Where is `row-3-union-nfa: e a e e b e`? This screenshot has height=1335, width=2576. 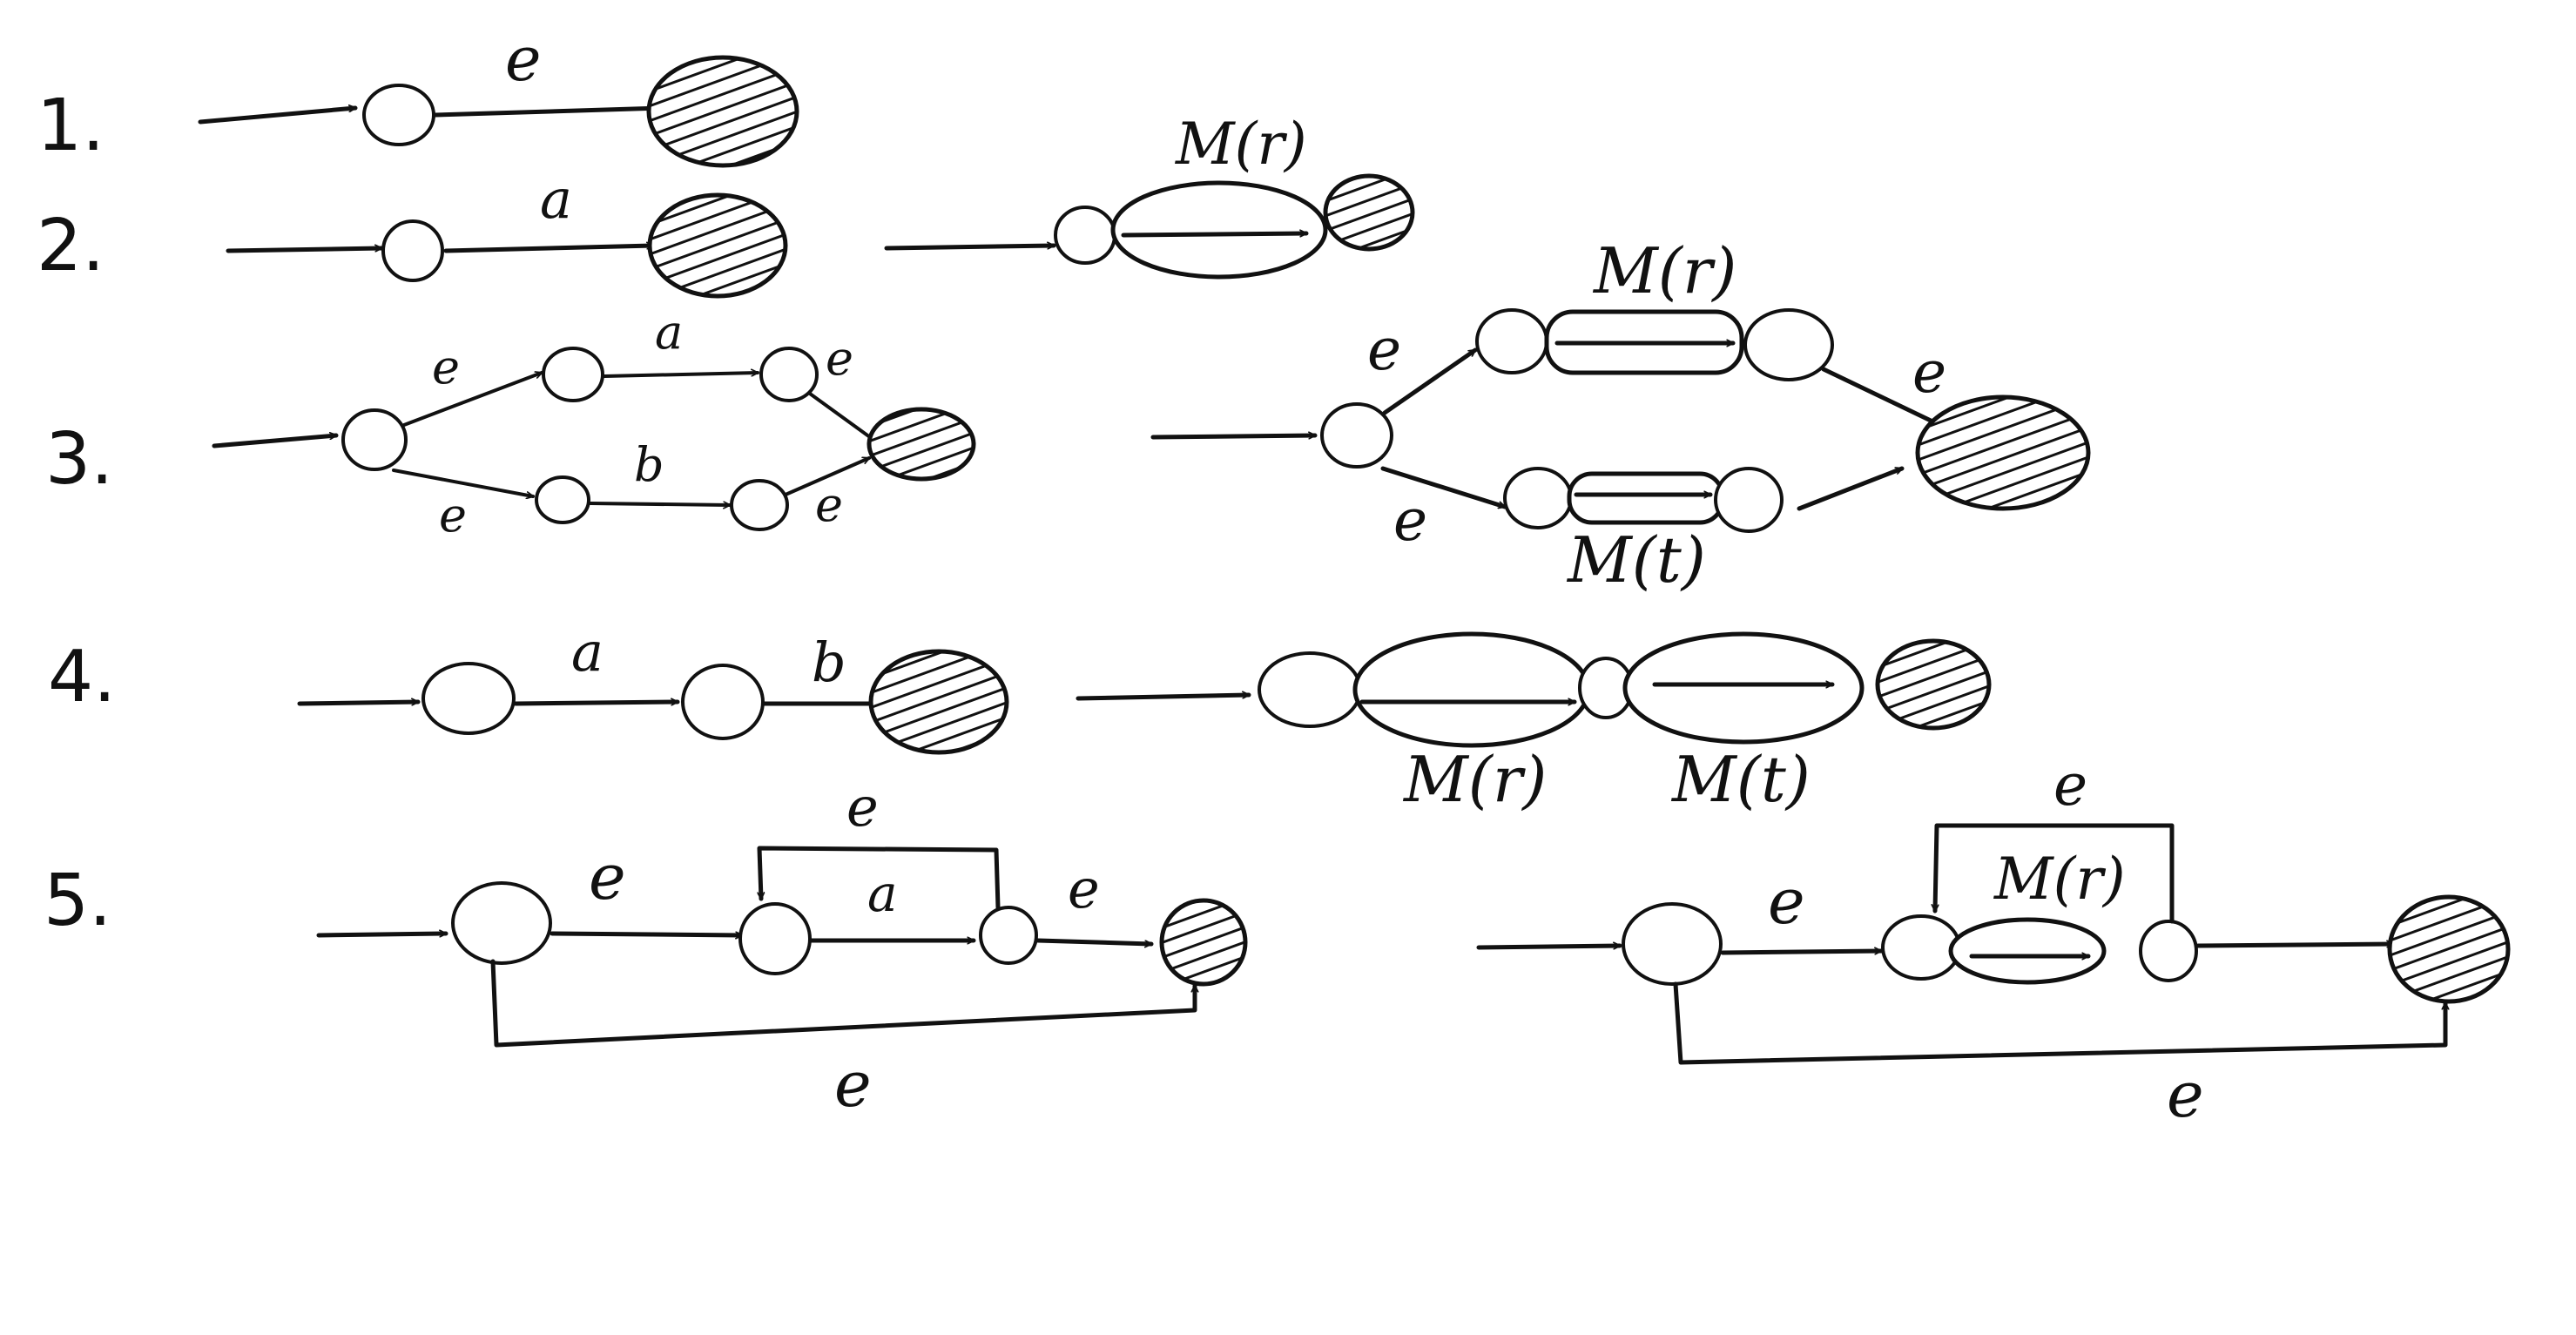 row-3-union-nfa: e a e e b e is located at coordinates (594, 424).